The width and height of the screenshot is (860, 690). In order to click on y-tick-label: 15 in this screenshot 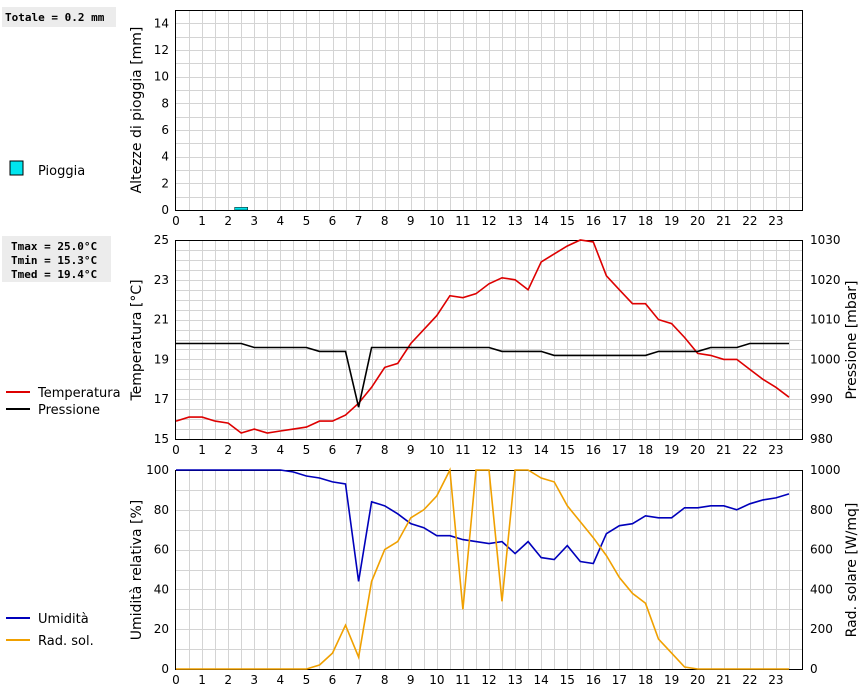, I will do `click(161, 439)`.